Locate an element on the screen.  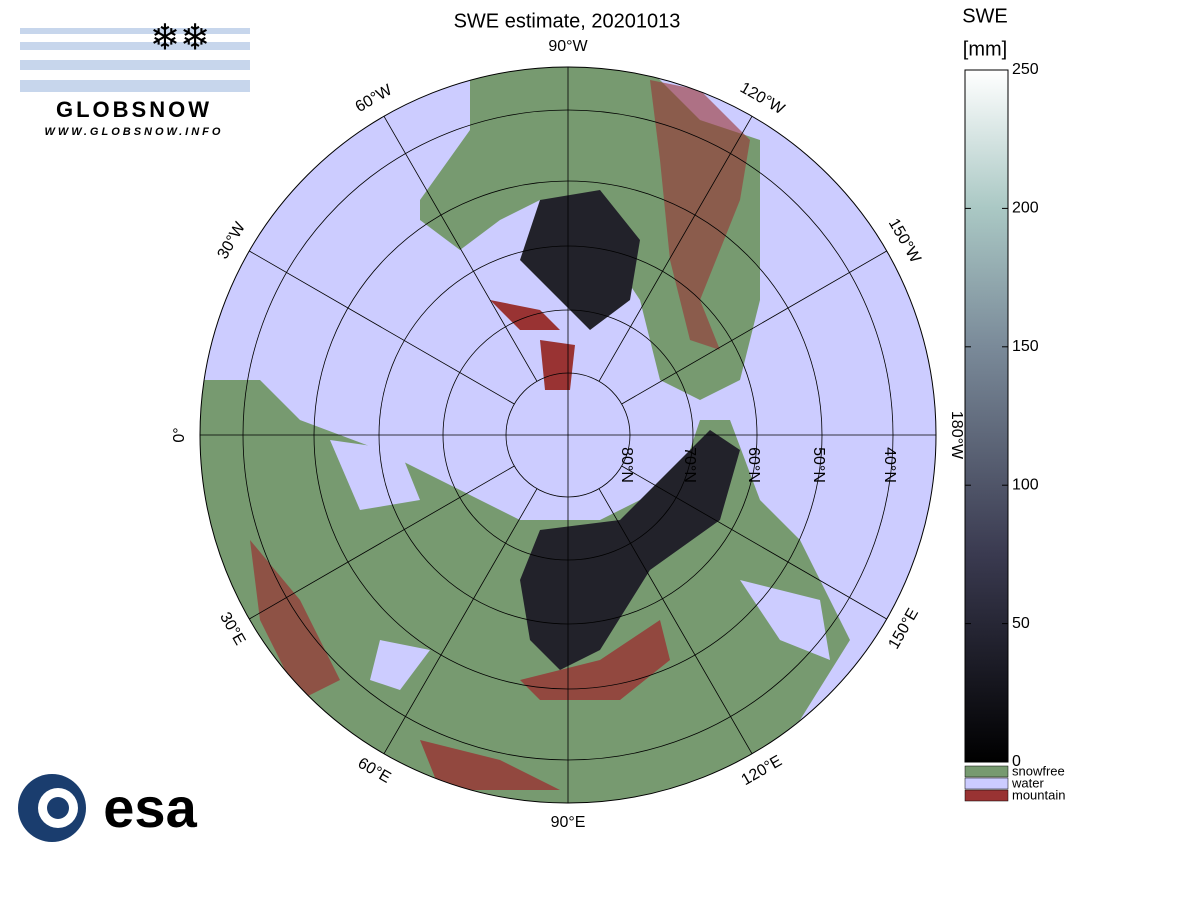
colorbar is located at coordinates (986, 416).